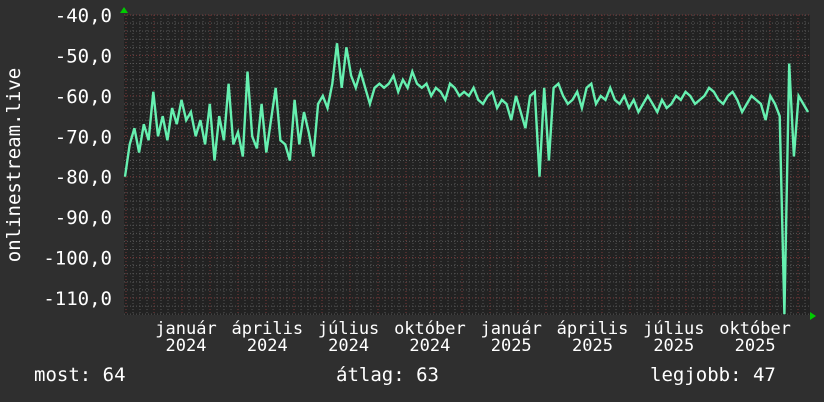 The image size is (824, 402). What do you see at coordinates (813, 316) in the screenshot?
I see `x-axis-arrow-icon` at bounding box center [813, 316].